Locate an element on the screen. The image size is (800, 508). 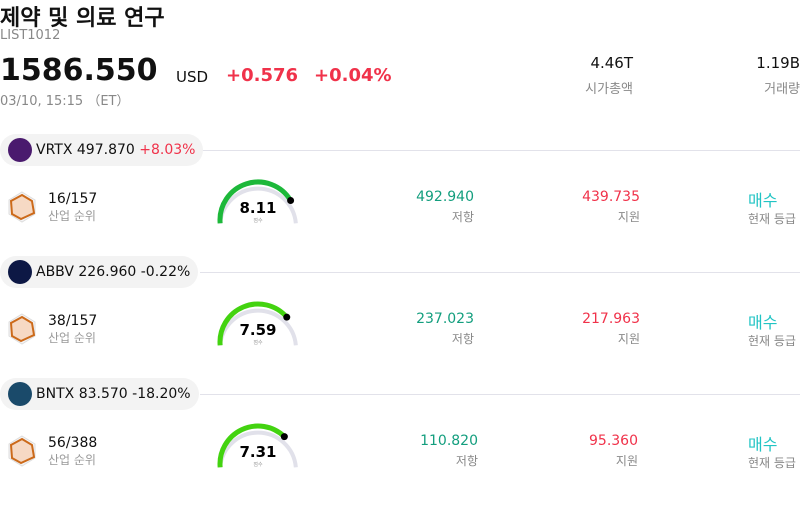
stock-change: -0.22% is located at coordinates (165, 272).